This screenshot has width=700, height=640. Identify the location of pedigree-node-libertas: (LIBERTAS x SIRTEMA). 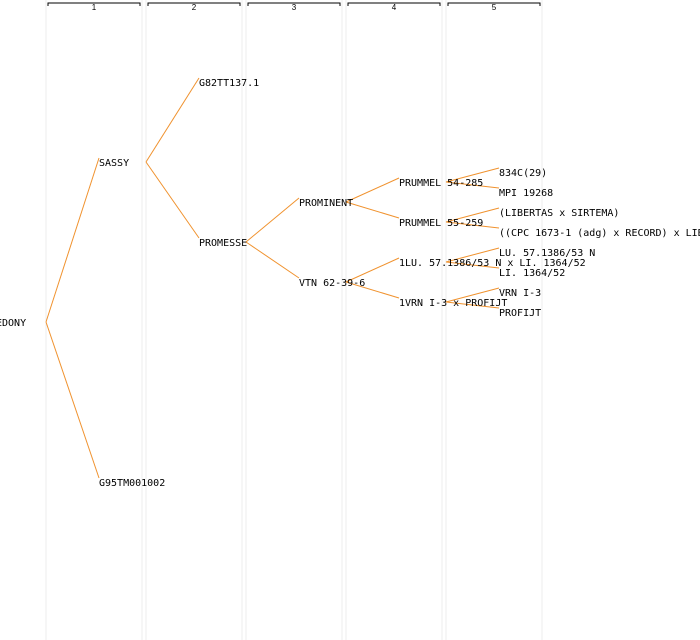
(559, 213).